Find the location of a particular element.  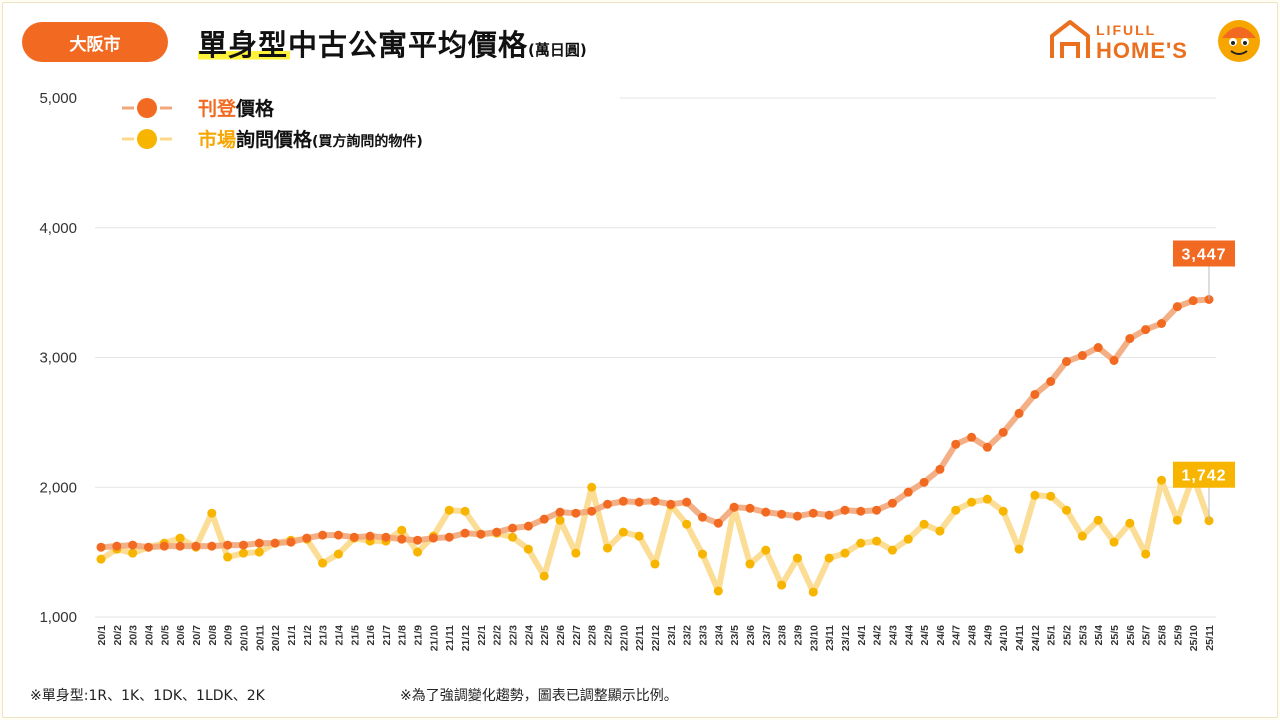

x-tick-label: 25/2 is located at coordinates (1068, 635).